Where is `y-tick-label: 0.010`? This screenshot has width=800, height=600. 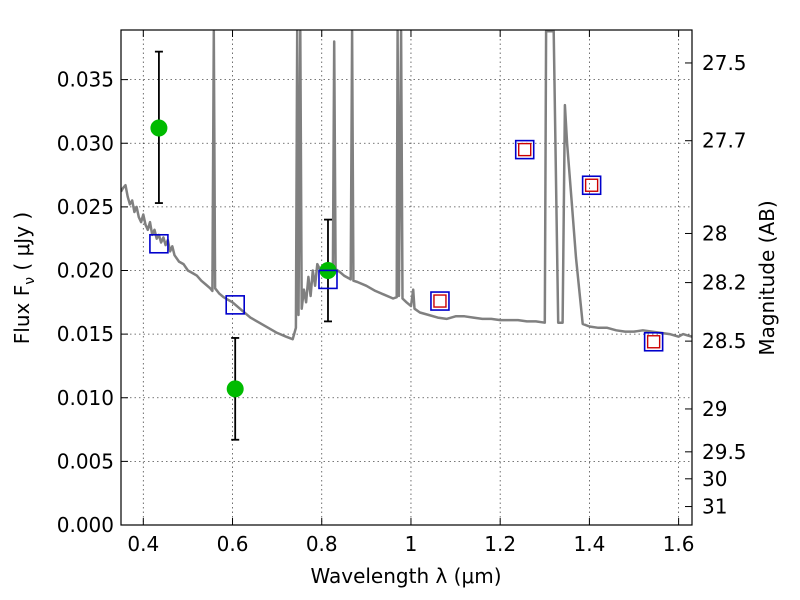
y-tick-label: 0.010 is located at coordinates (85, 398).